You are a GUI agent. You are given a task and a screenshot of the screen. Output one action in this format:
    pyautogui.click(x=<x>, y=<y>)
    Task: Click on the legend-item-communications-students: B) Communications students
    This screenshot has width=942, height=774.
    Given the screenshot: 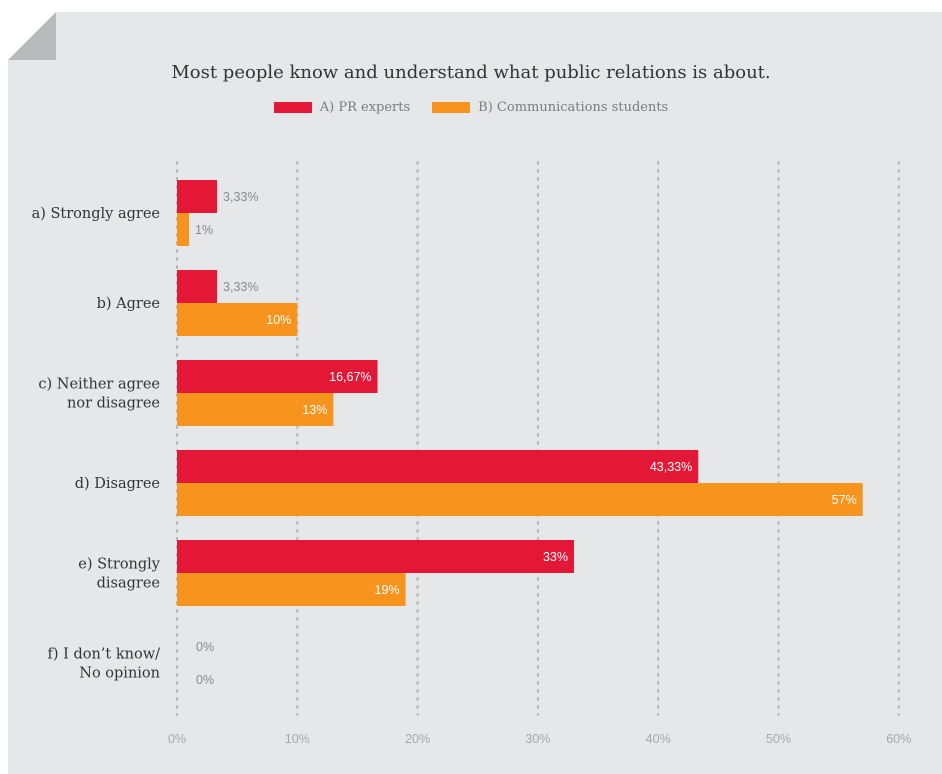 What is the action you would take?
    pyautogui.click(x=550, y=107)
    